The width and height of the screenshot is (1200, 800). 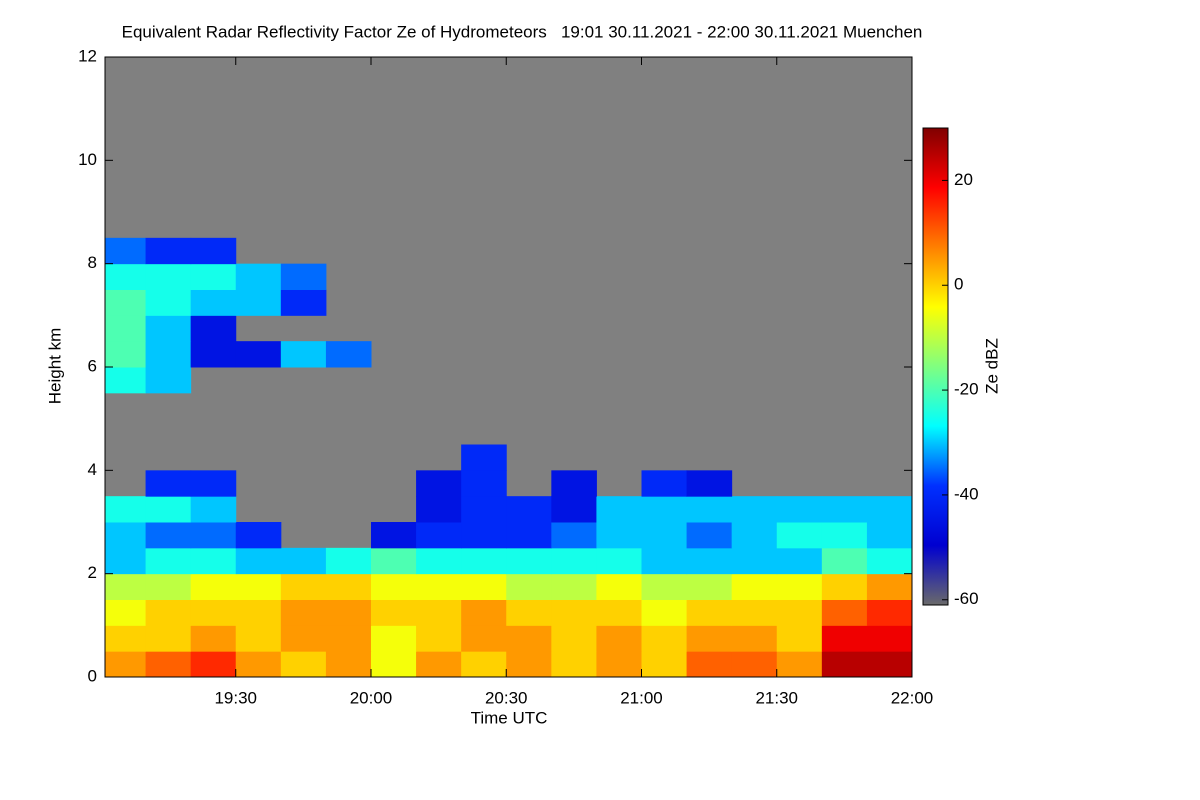 I want to click on colorbar-tick-label: 20, so click(x=963, y=179).